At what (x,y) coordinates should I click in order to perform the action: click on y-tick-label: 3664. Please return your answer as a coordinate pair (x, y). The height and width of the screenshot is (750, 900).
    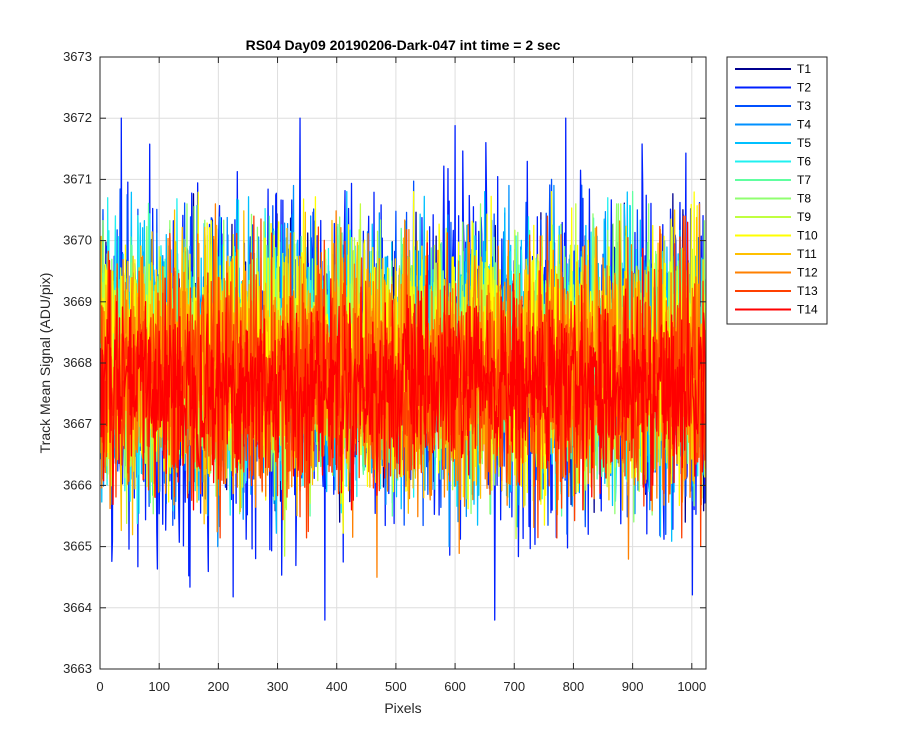
    Looking at the image, I should click on (77, 607).